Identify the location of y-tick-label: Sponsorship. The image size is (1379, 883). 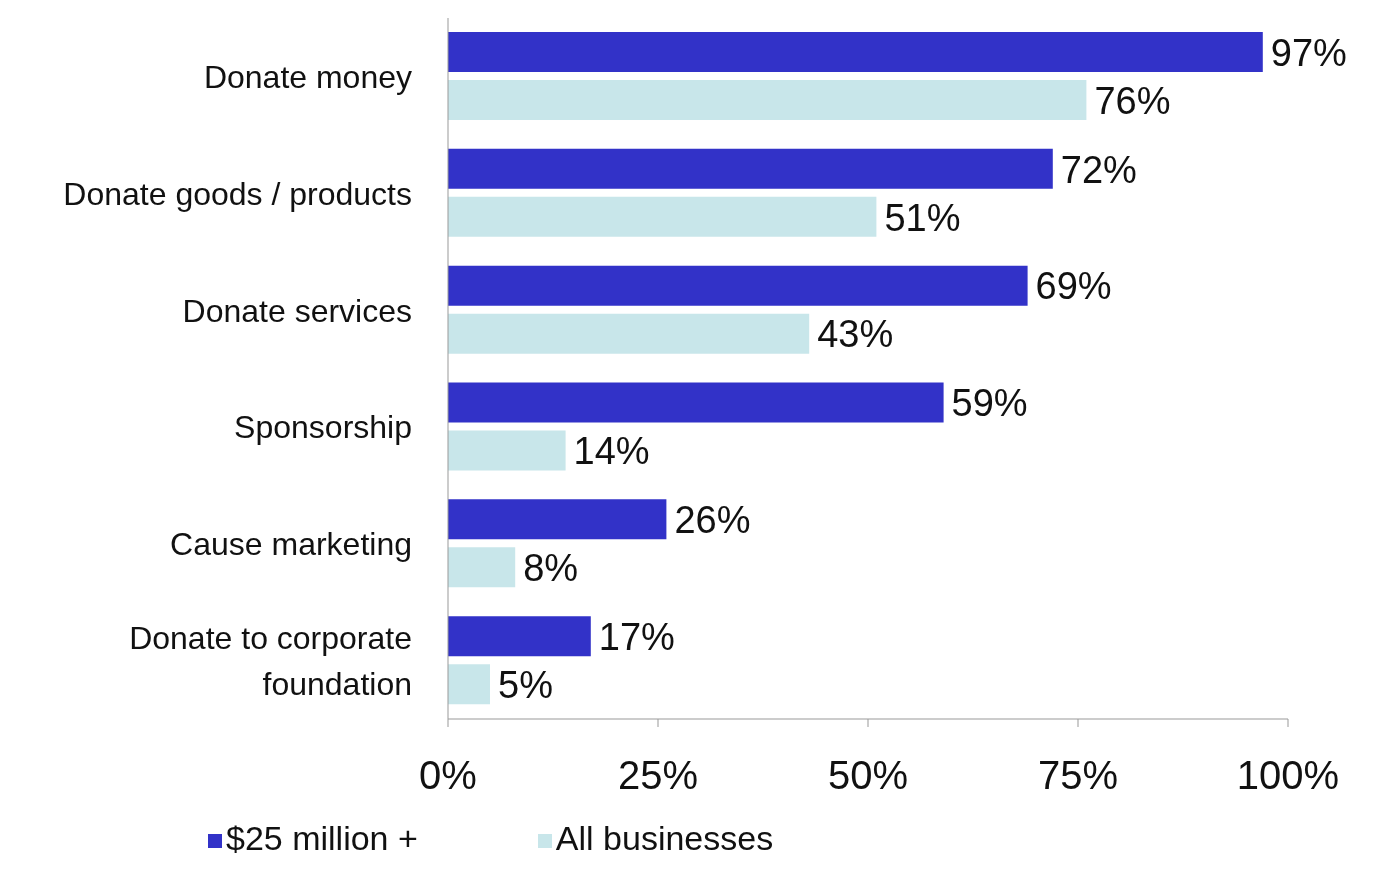
(323, 427).